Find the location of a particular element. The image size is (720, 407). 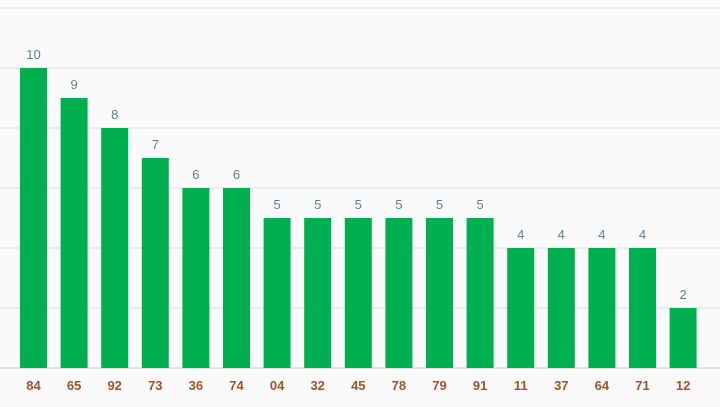

x-tick-label-65: 65 is located at coordinates (74, 385).